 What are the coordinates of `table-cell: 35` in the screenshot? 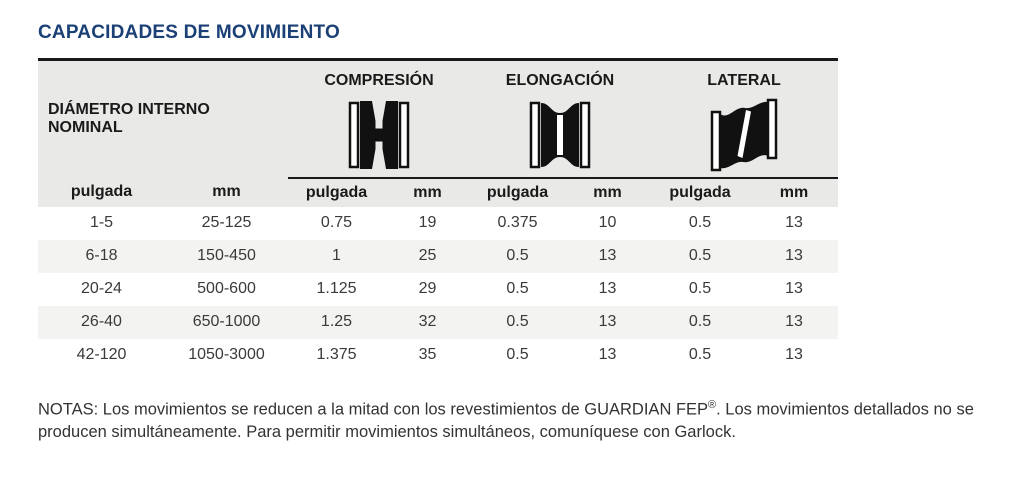 It's located at (427, 354).